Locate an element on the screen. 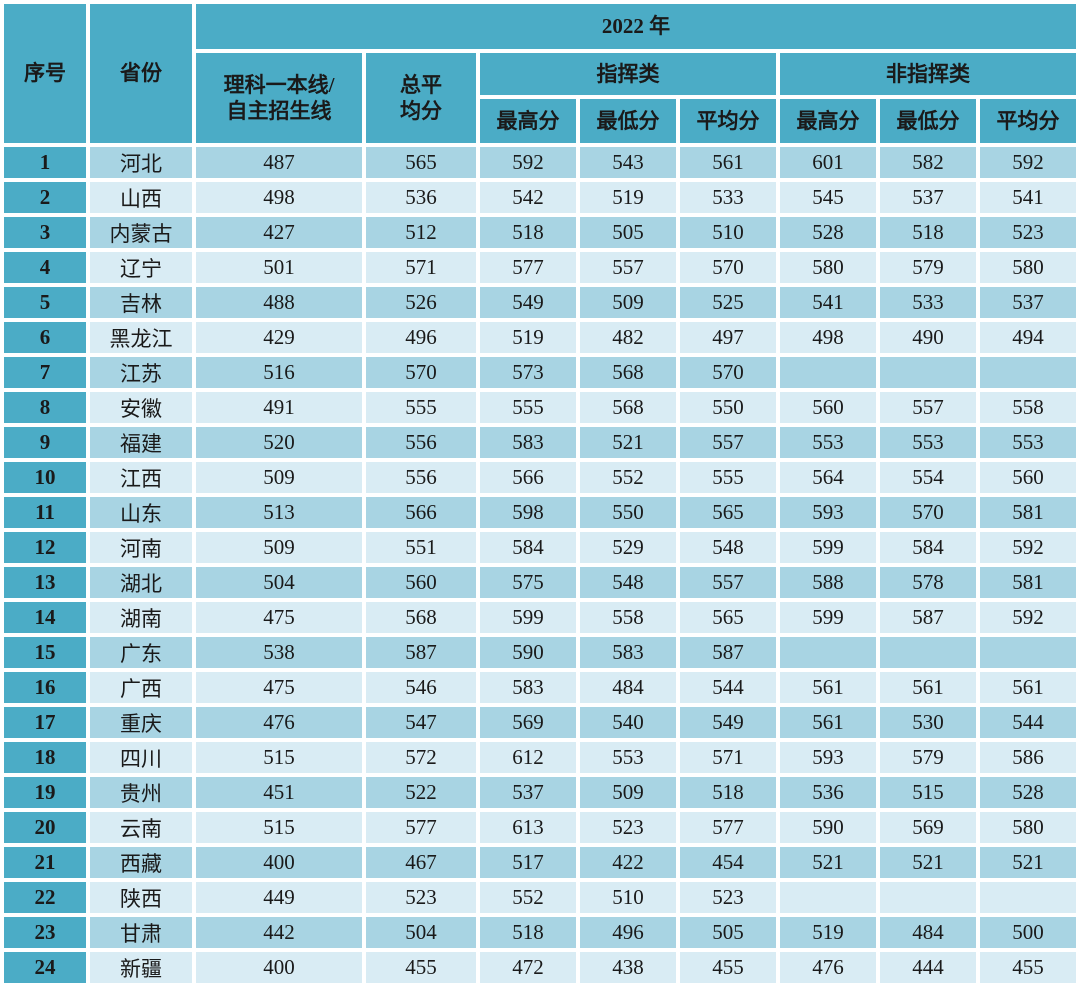 Image resolution: width=1080 pixels, height=996 pixels. row-index-cell: 9 is located at coordinates (45, 442).